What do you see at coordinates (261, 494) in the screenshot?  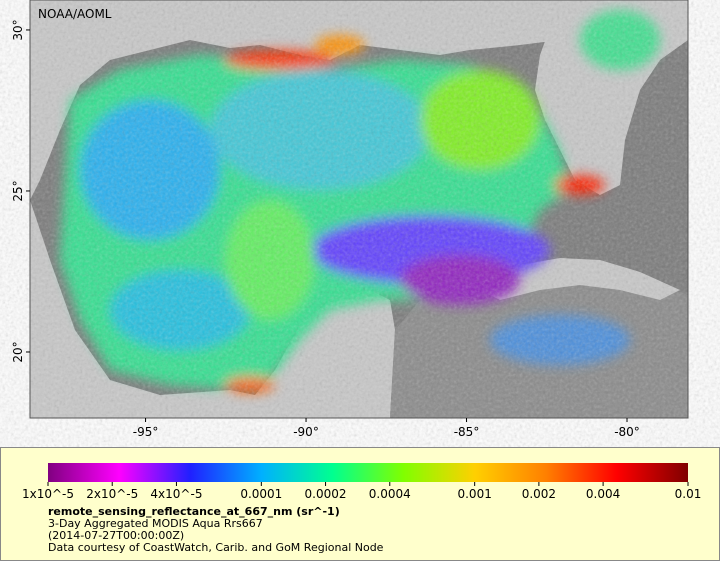 I see `colorbar-tick-label: 0.0001` at bounding box center [261, 494].